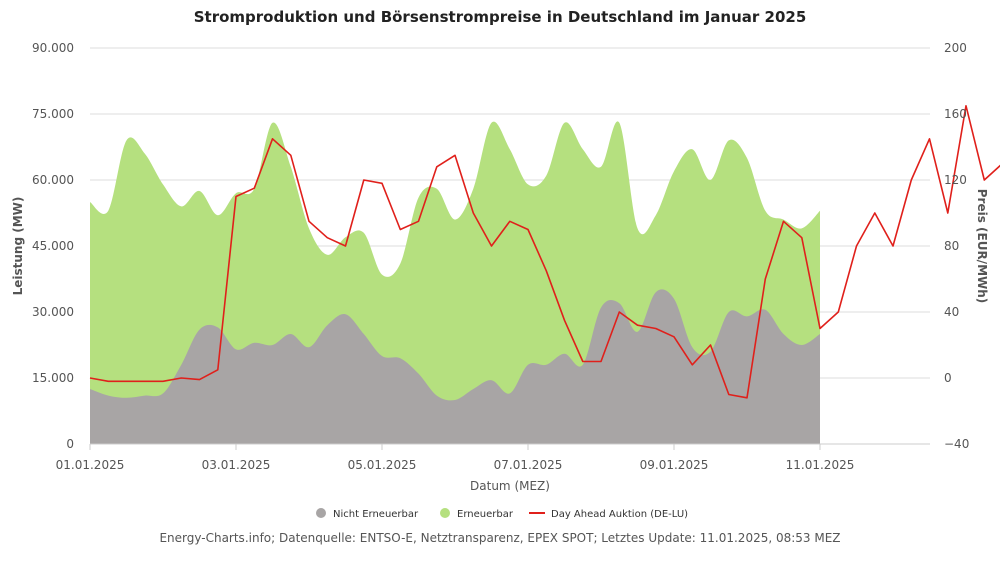 Image resolution: width=1000 pixels, height=563 pixels. I want to click on y2-tick-label: 200, so click(955, 48).